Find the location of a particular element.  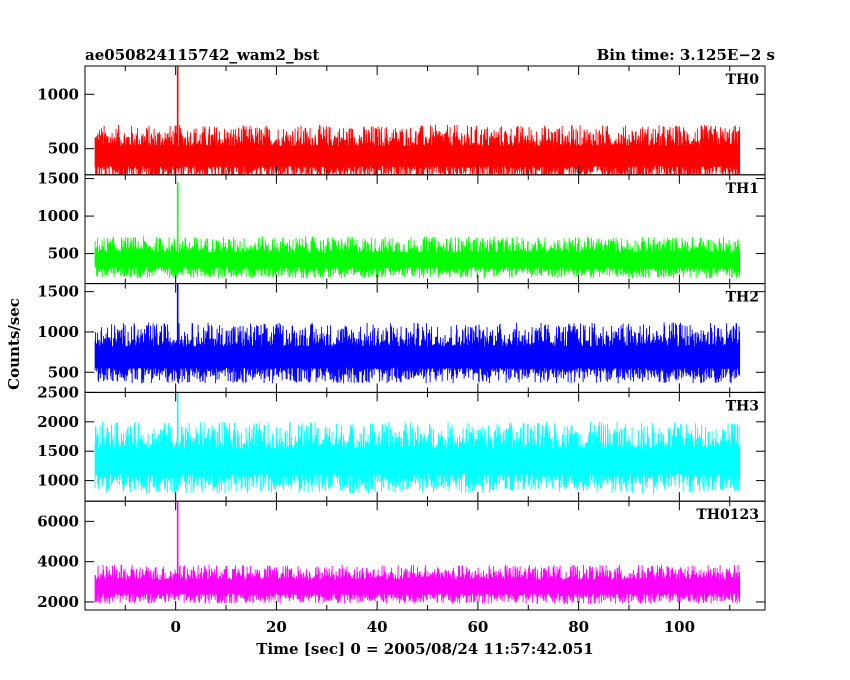

panel-label: TH0 is located at coordinates (743, 80).